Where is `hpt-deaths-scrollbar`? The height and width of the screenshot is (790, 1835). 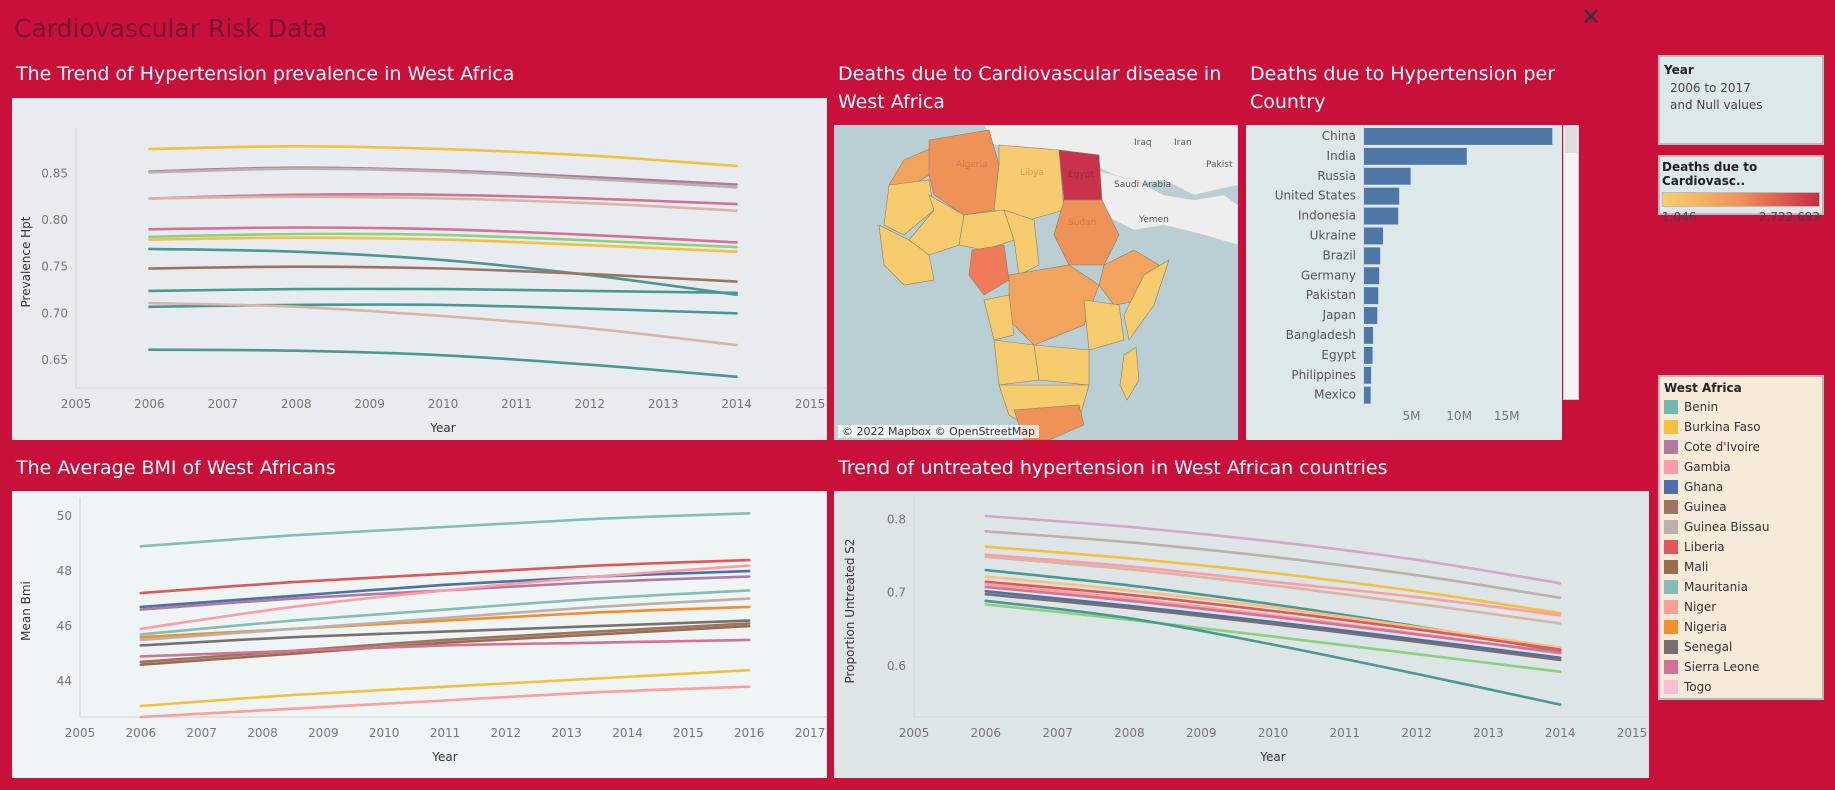 hpt-deaths-scrollbar is located at coordinates (1571, 262).